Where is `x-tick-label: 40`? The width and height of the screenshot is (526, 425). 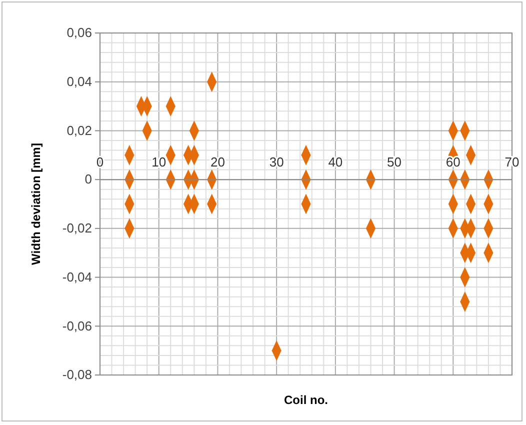 x-tick-label: 40 is located at coordinates (335, 162).